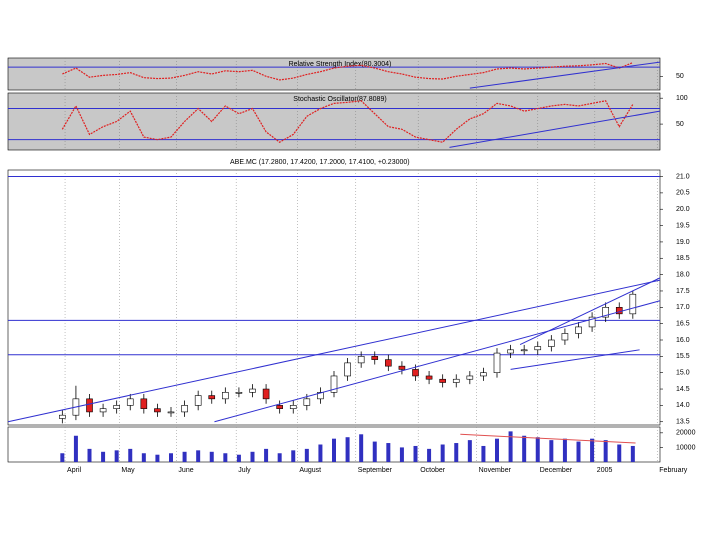  I want to click on y-tick-label: 20000, so click(686, 433).